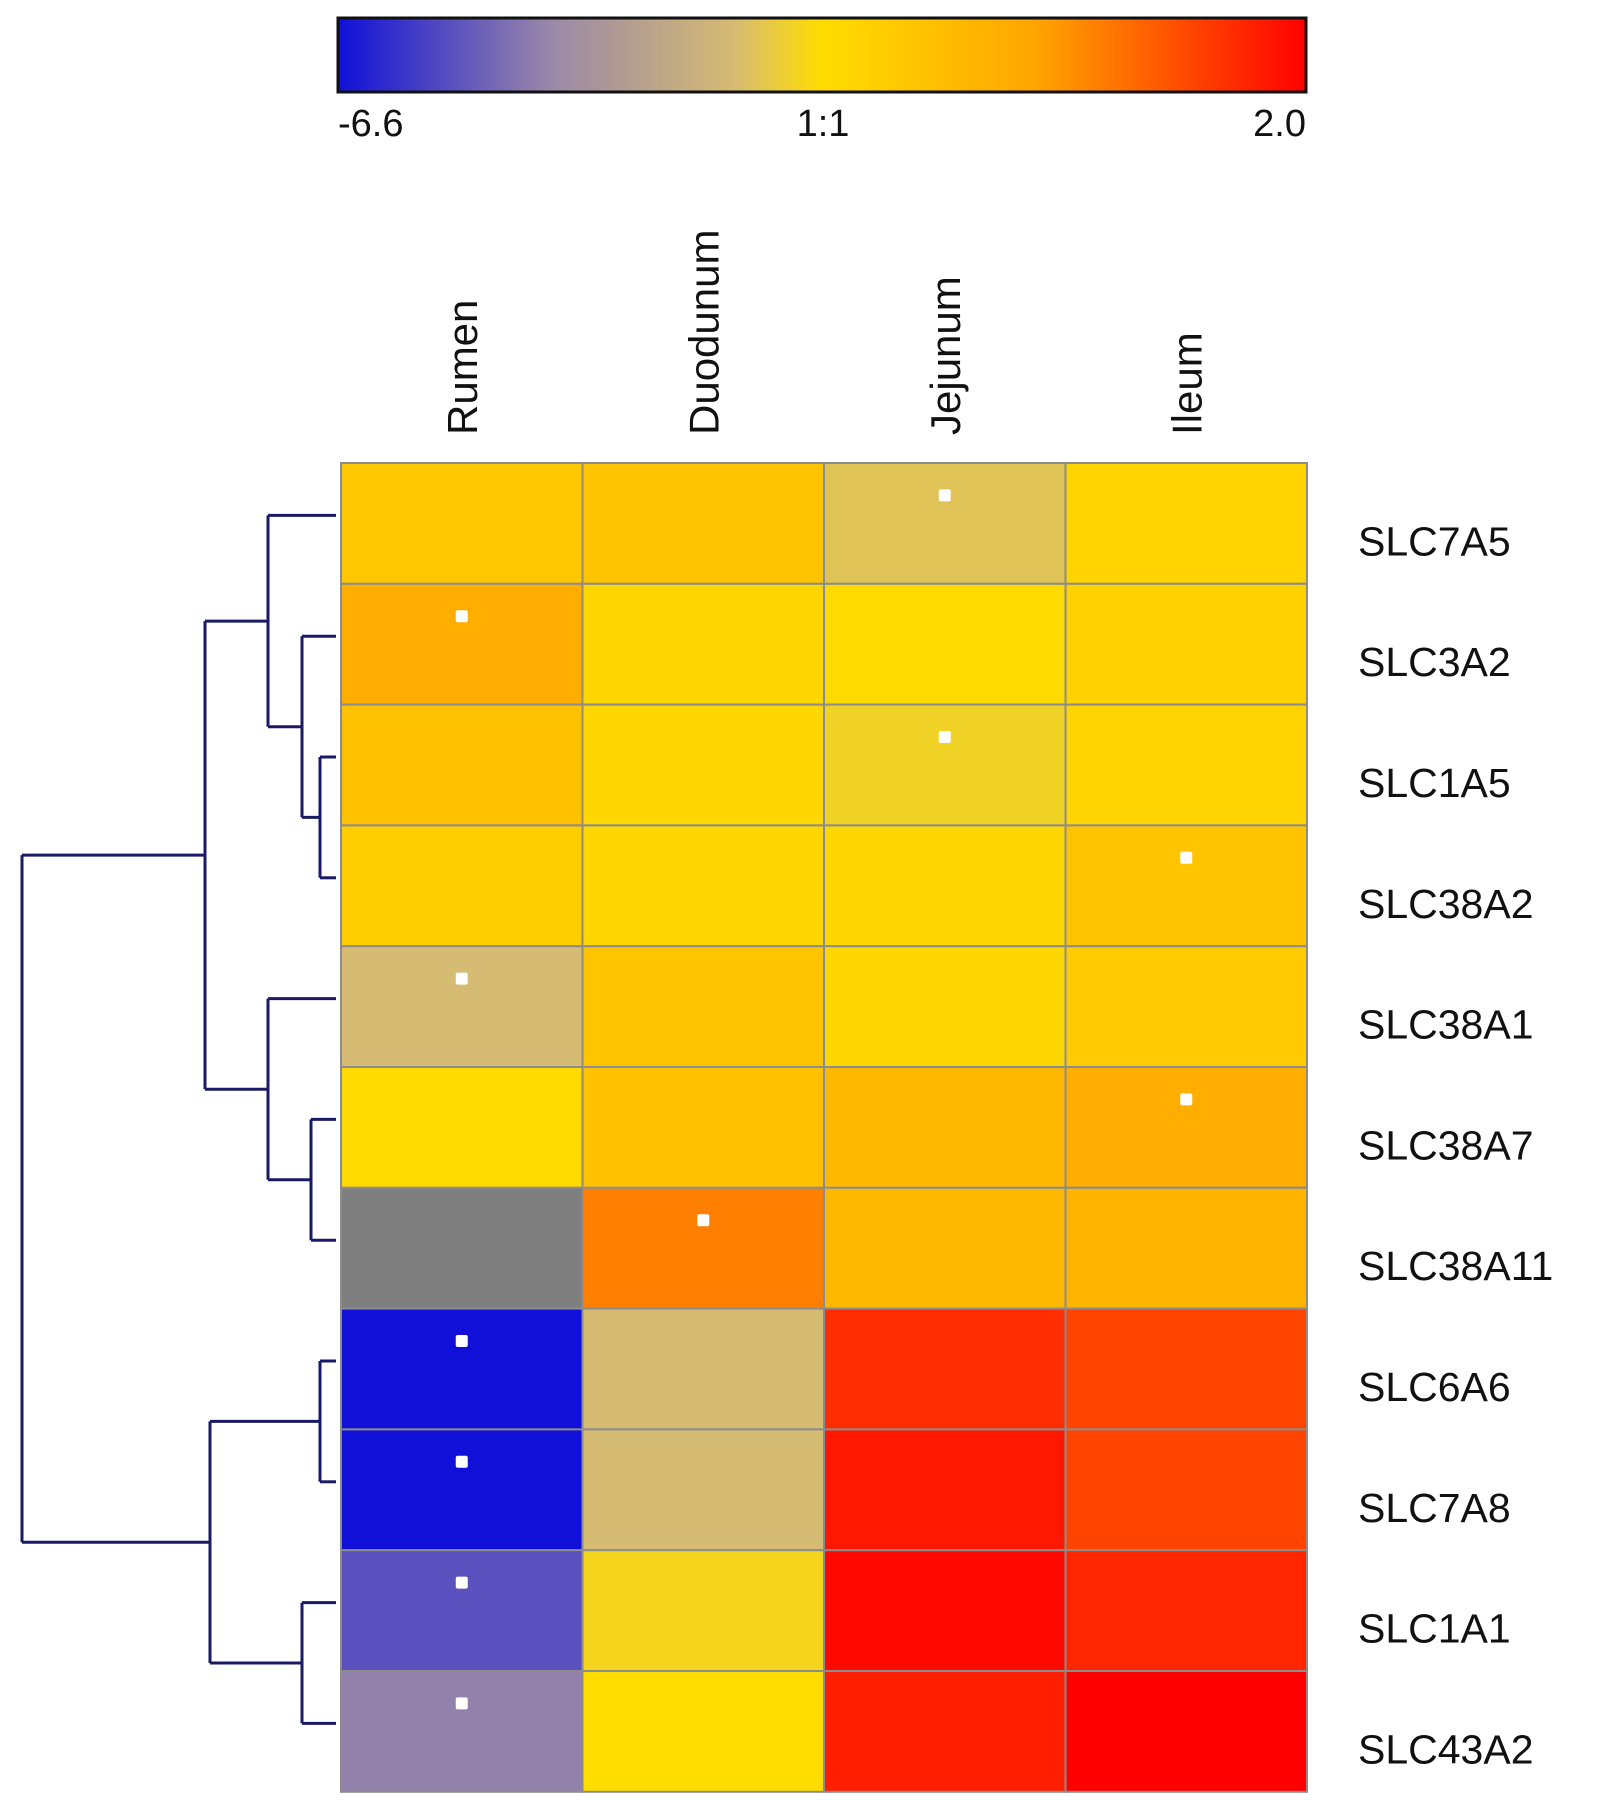 The height and width of the screenshot is (1817, 1612). What do you see at coordinates (703, 1490) in the screenshot?
I see `heatmap-cell-slc7a8-duodunum` at bounding box center [703, 1490].